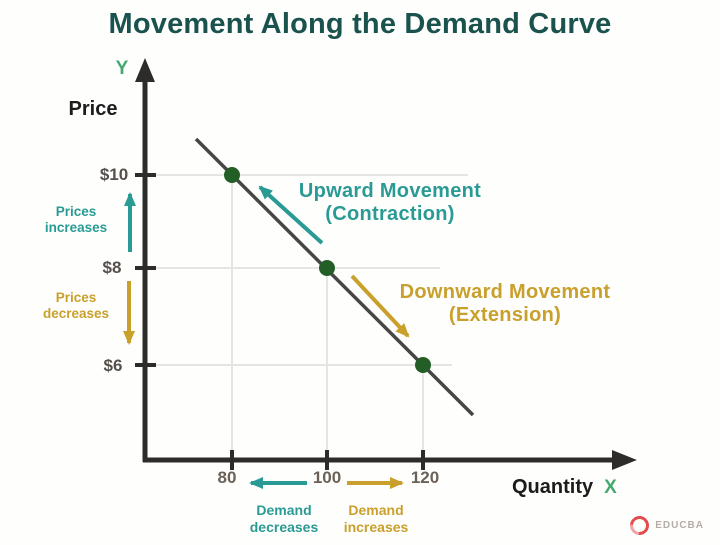  What do you see at coordinates (390, 460) in the screenshot?
I see `x-axis` at bounding box center [390, 460].